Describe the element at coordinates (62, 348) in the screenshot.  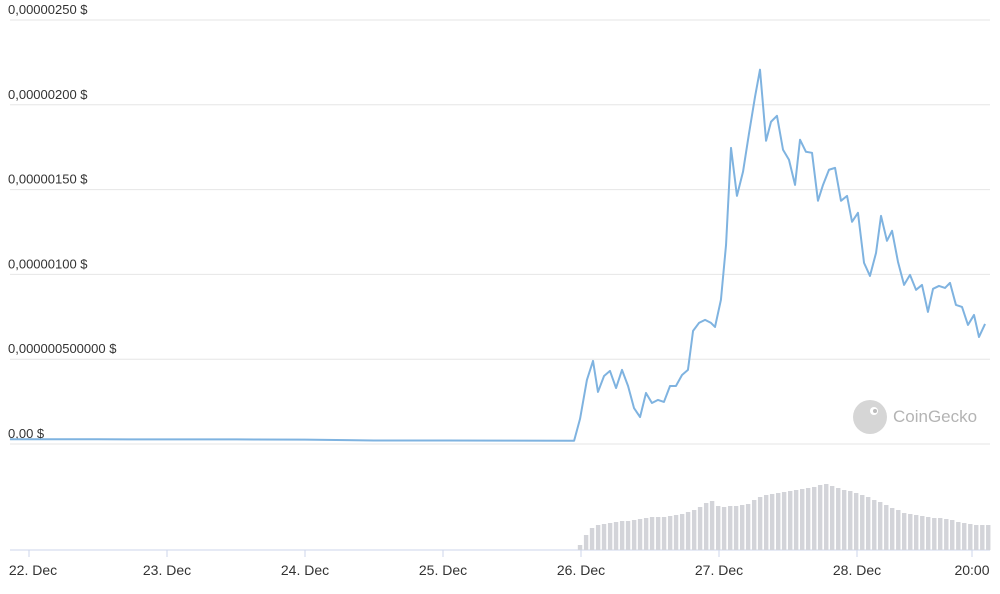
I see `y-tick-label: 0,000000500000 $` at that location.